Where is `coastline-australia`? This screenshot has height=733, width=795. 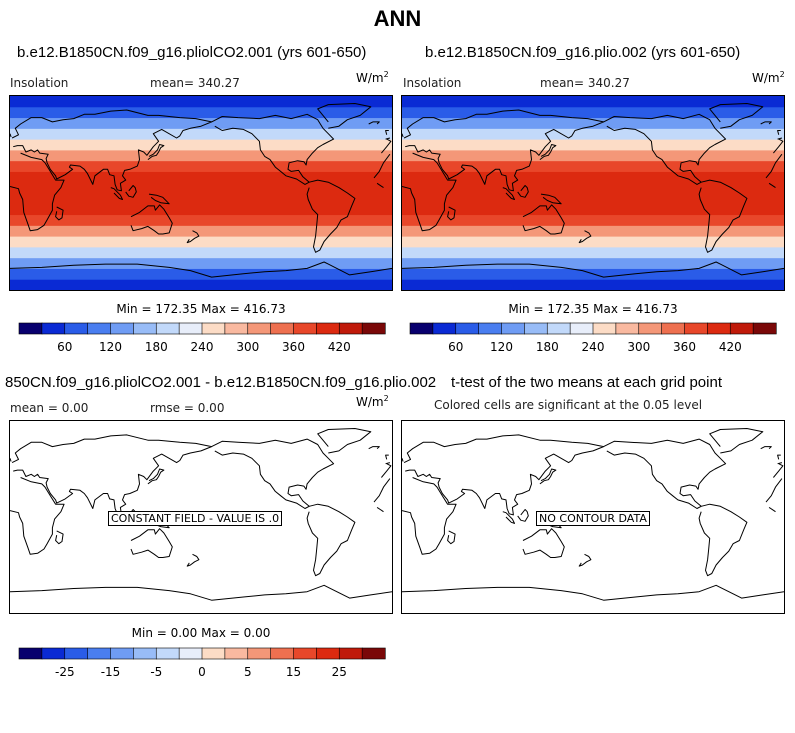 coastline-australia is located at coordinates (151, 543).